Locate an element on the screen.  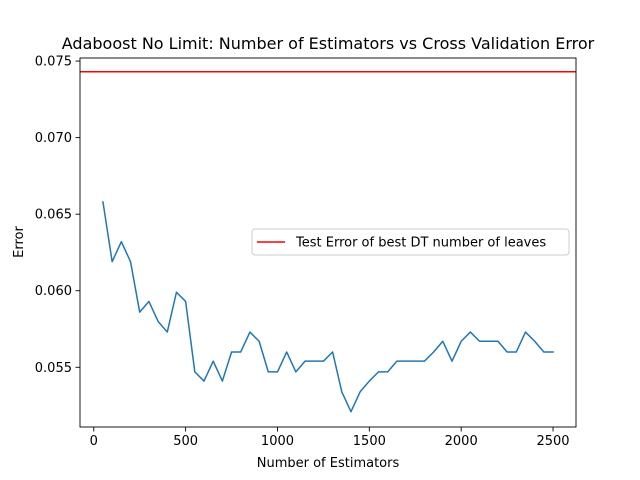
legend-box is located at coordinates (410, 242).